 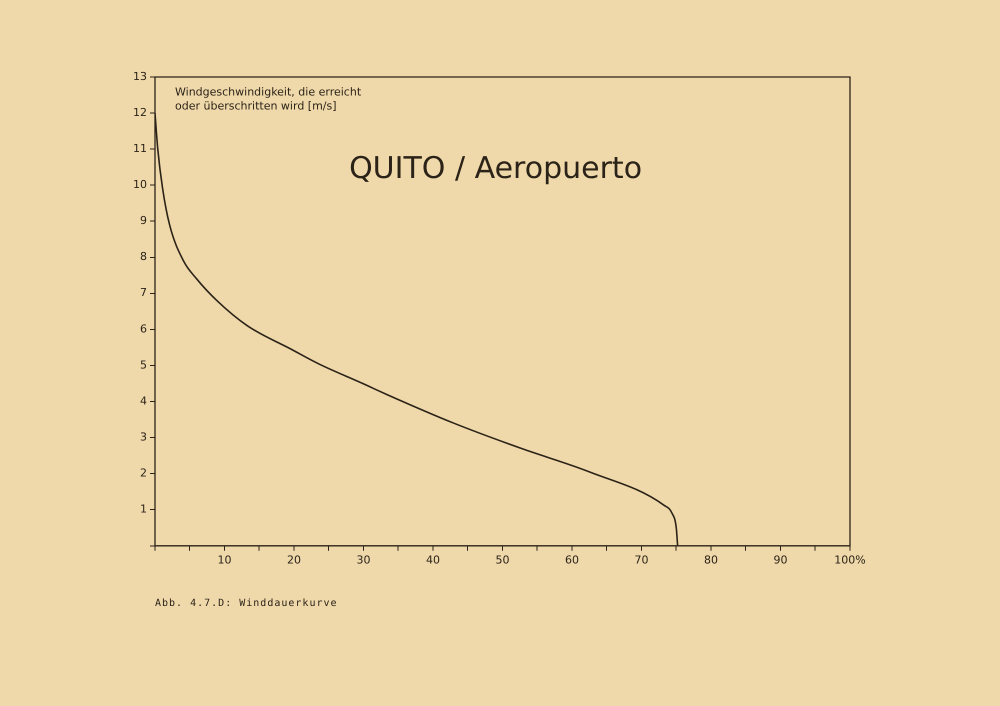 What do you see at coordinates (268, 98) in the screenshot?
I see `y-axis-title: Windgeschwindigkeit, die erreicht oder überschritten wird [m/s]` at bounding box center [268, 98].